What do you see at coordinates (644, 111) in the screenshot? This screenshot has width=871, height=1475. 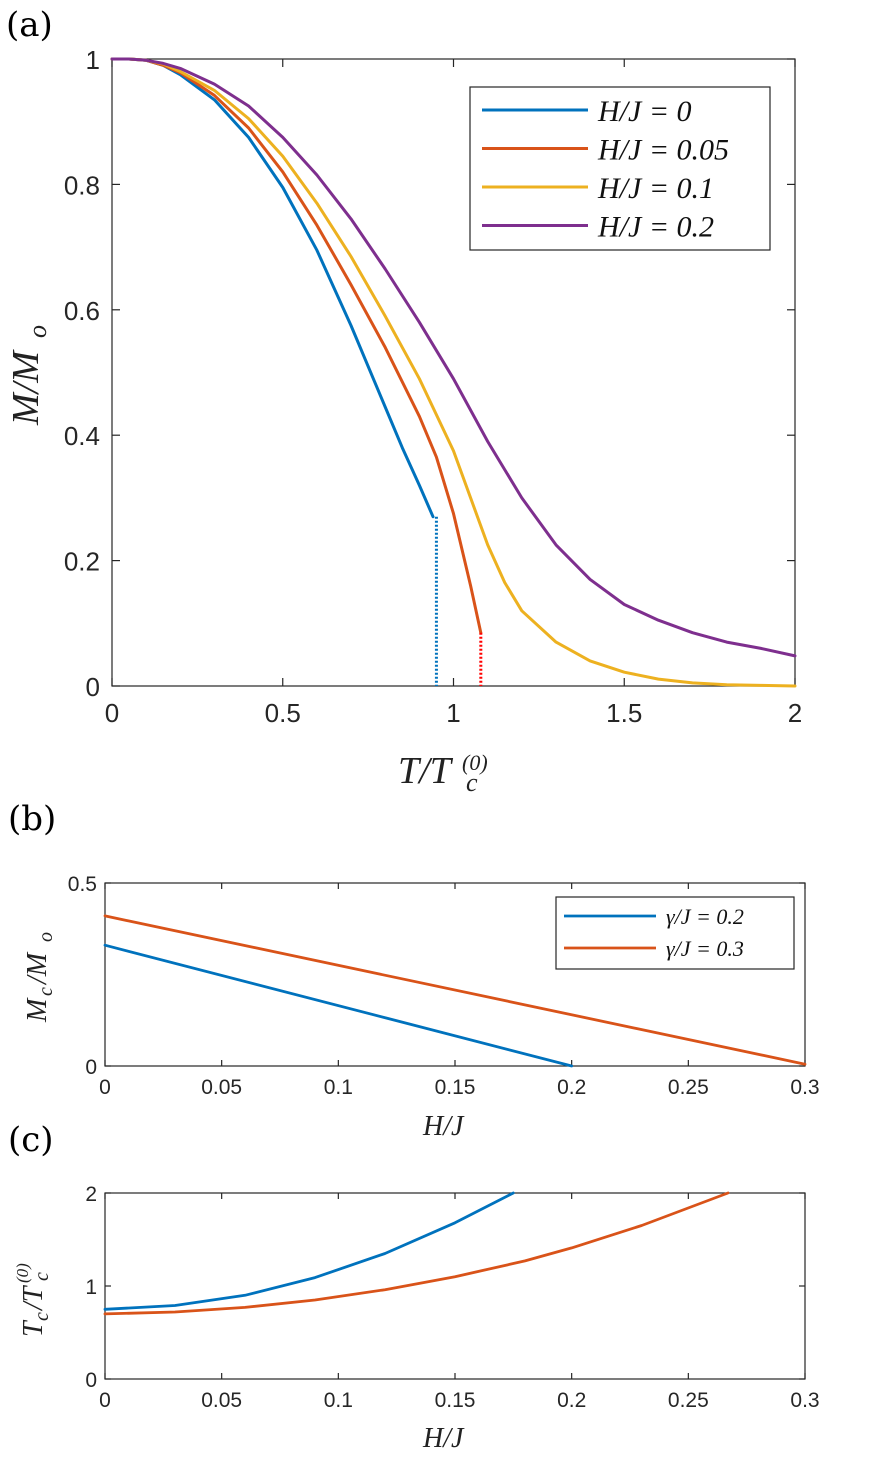 I see `legend-label: H/J = 0` at bounding box center [644, 111].